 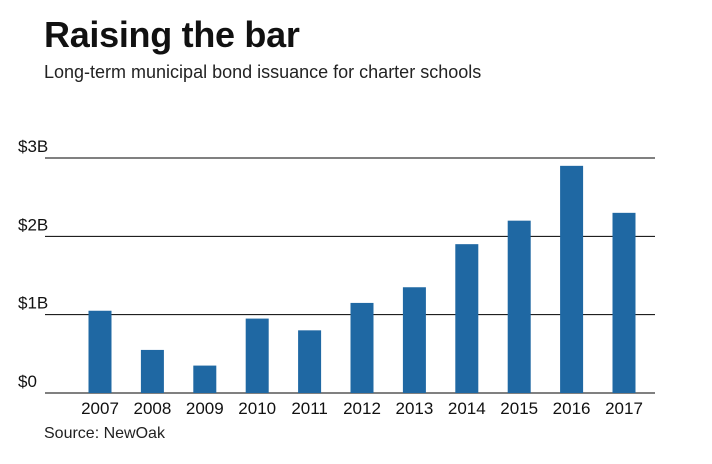 I want to click on bar-2009, so click(x=205, y=379).